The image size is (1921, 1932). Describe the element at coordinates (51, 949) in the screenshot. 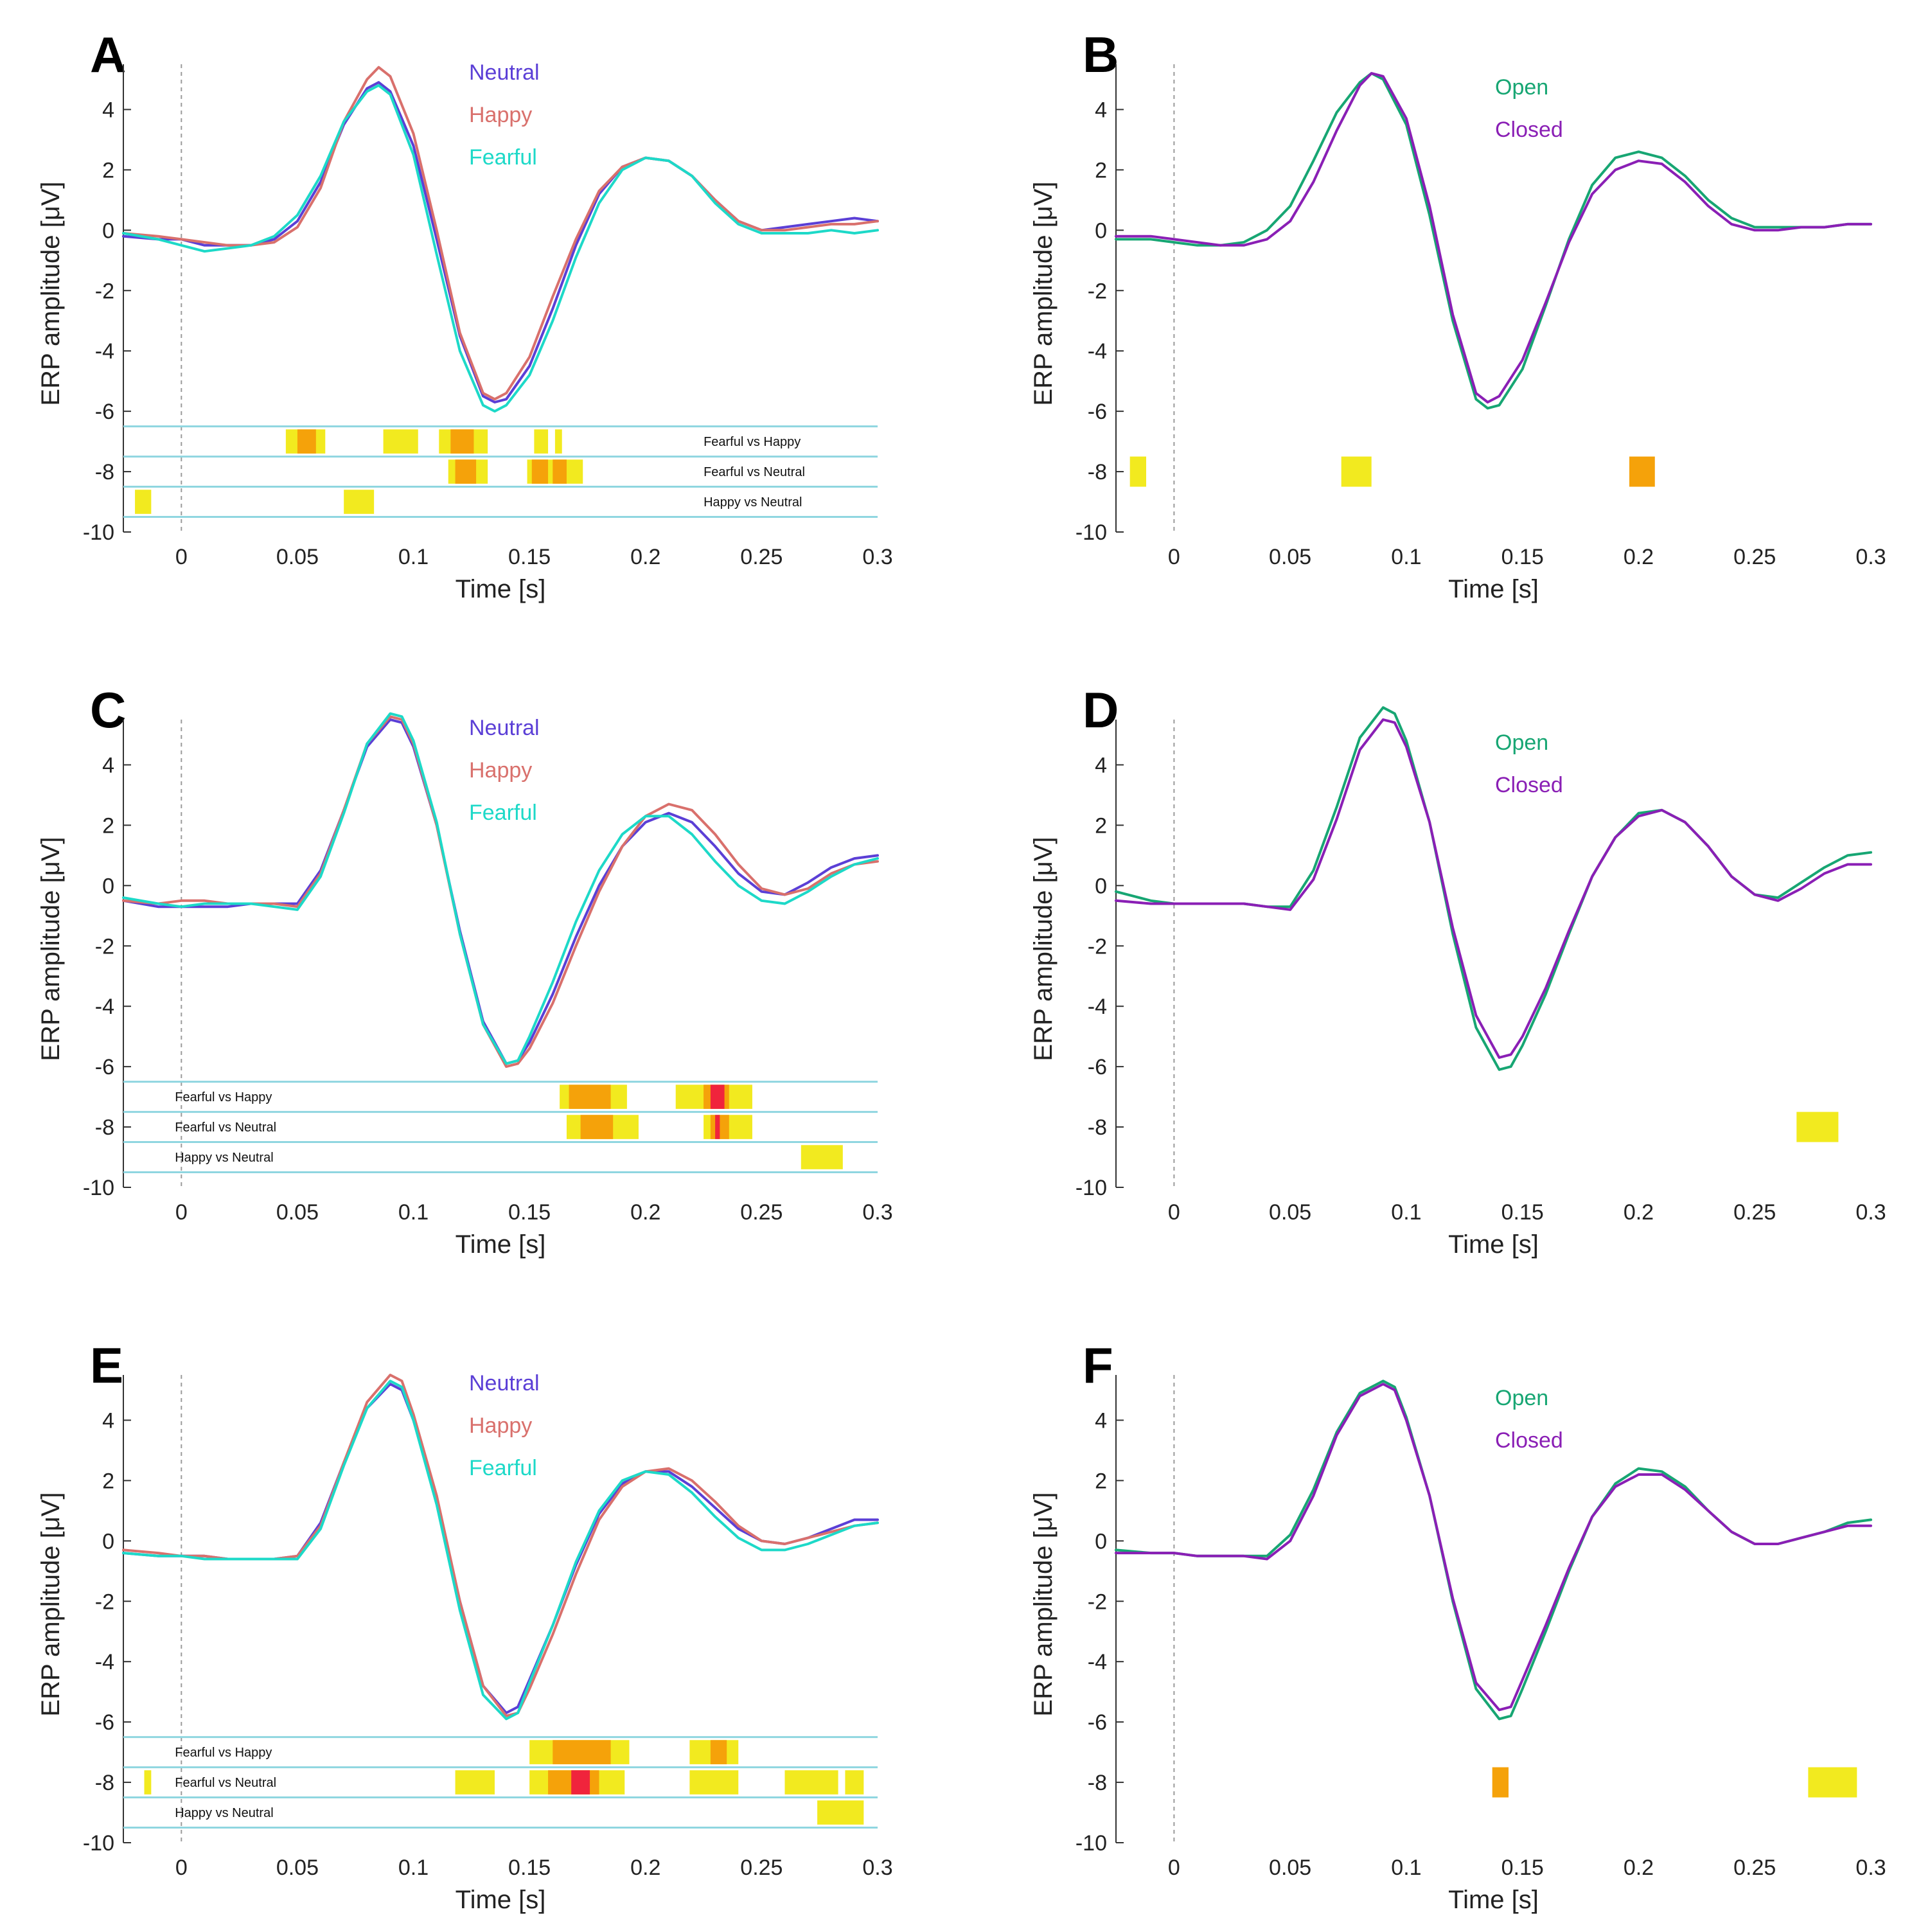

I see `panel-c-y-axis-title: ERP amplitude [μV]` at that location.